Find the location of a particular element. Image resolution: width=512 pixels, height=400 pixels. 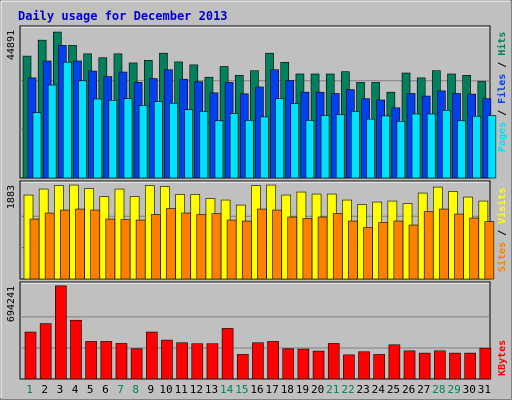

day-label-19: 19 is located at coordinates (302, 389).